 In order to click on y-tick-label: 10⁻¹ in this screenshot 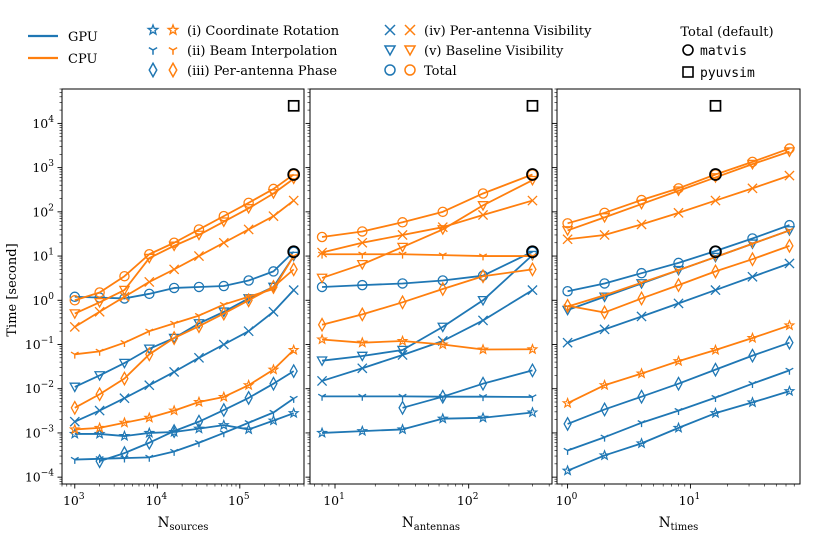, I will do `click(39, 344)`.